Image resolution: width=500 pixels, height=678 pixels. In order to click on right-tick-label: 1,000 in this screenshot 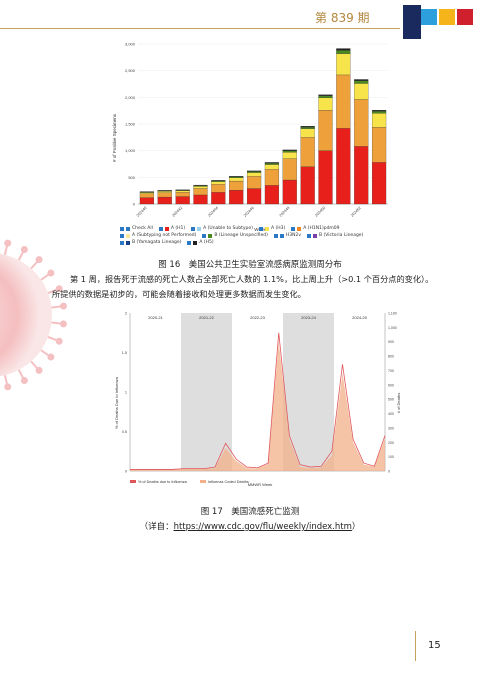, I will do `click(392, 328)`.